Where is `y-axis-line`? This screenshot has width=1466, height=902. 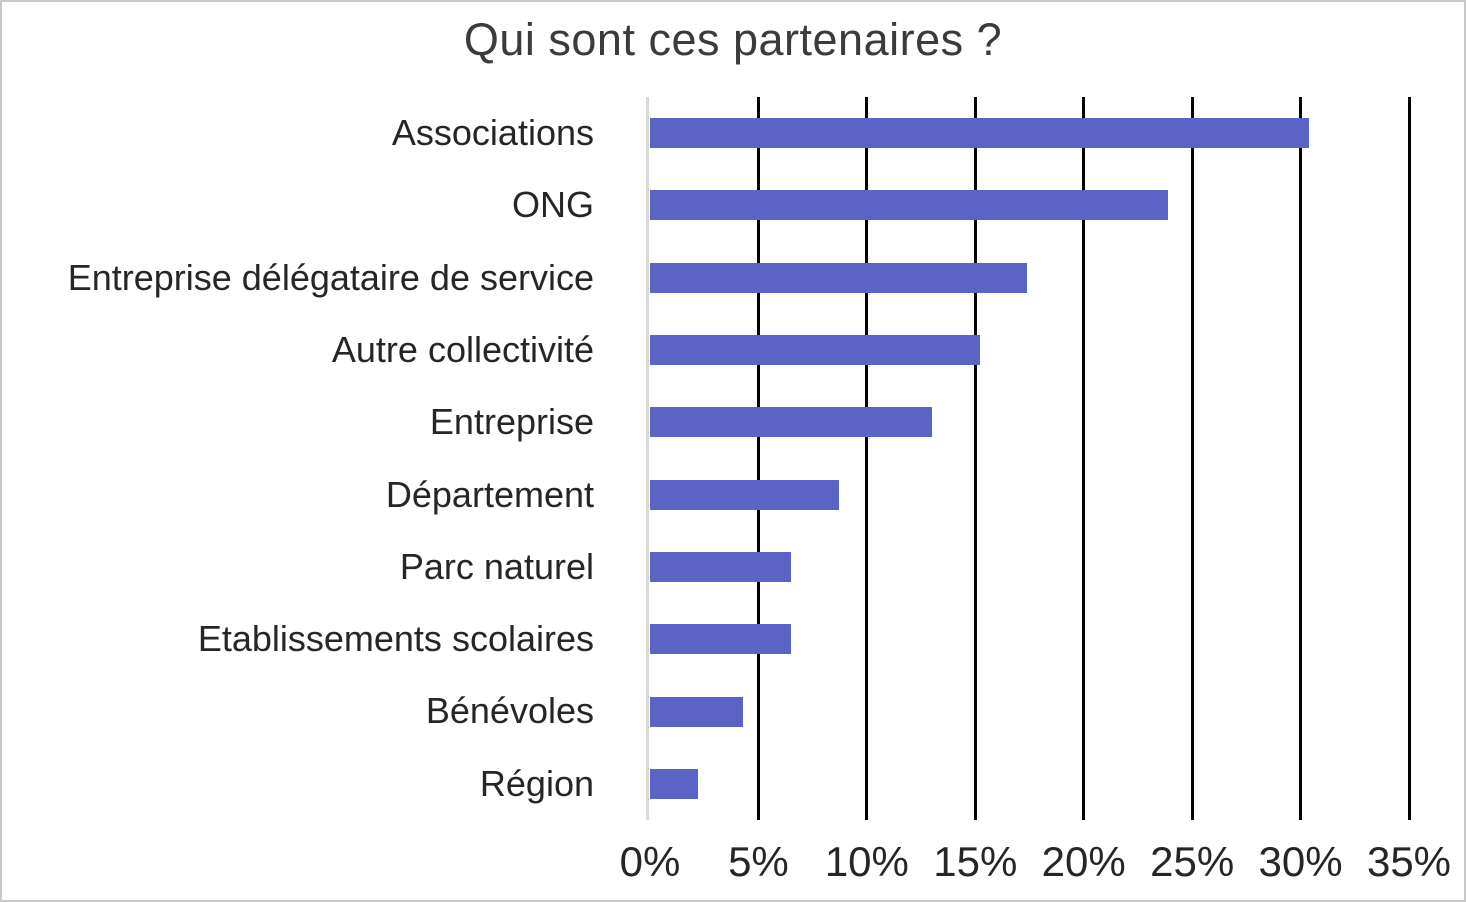 y-axis-line is located at coordinates (647, 458).